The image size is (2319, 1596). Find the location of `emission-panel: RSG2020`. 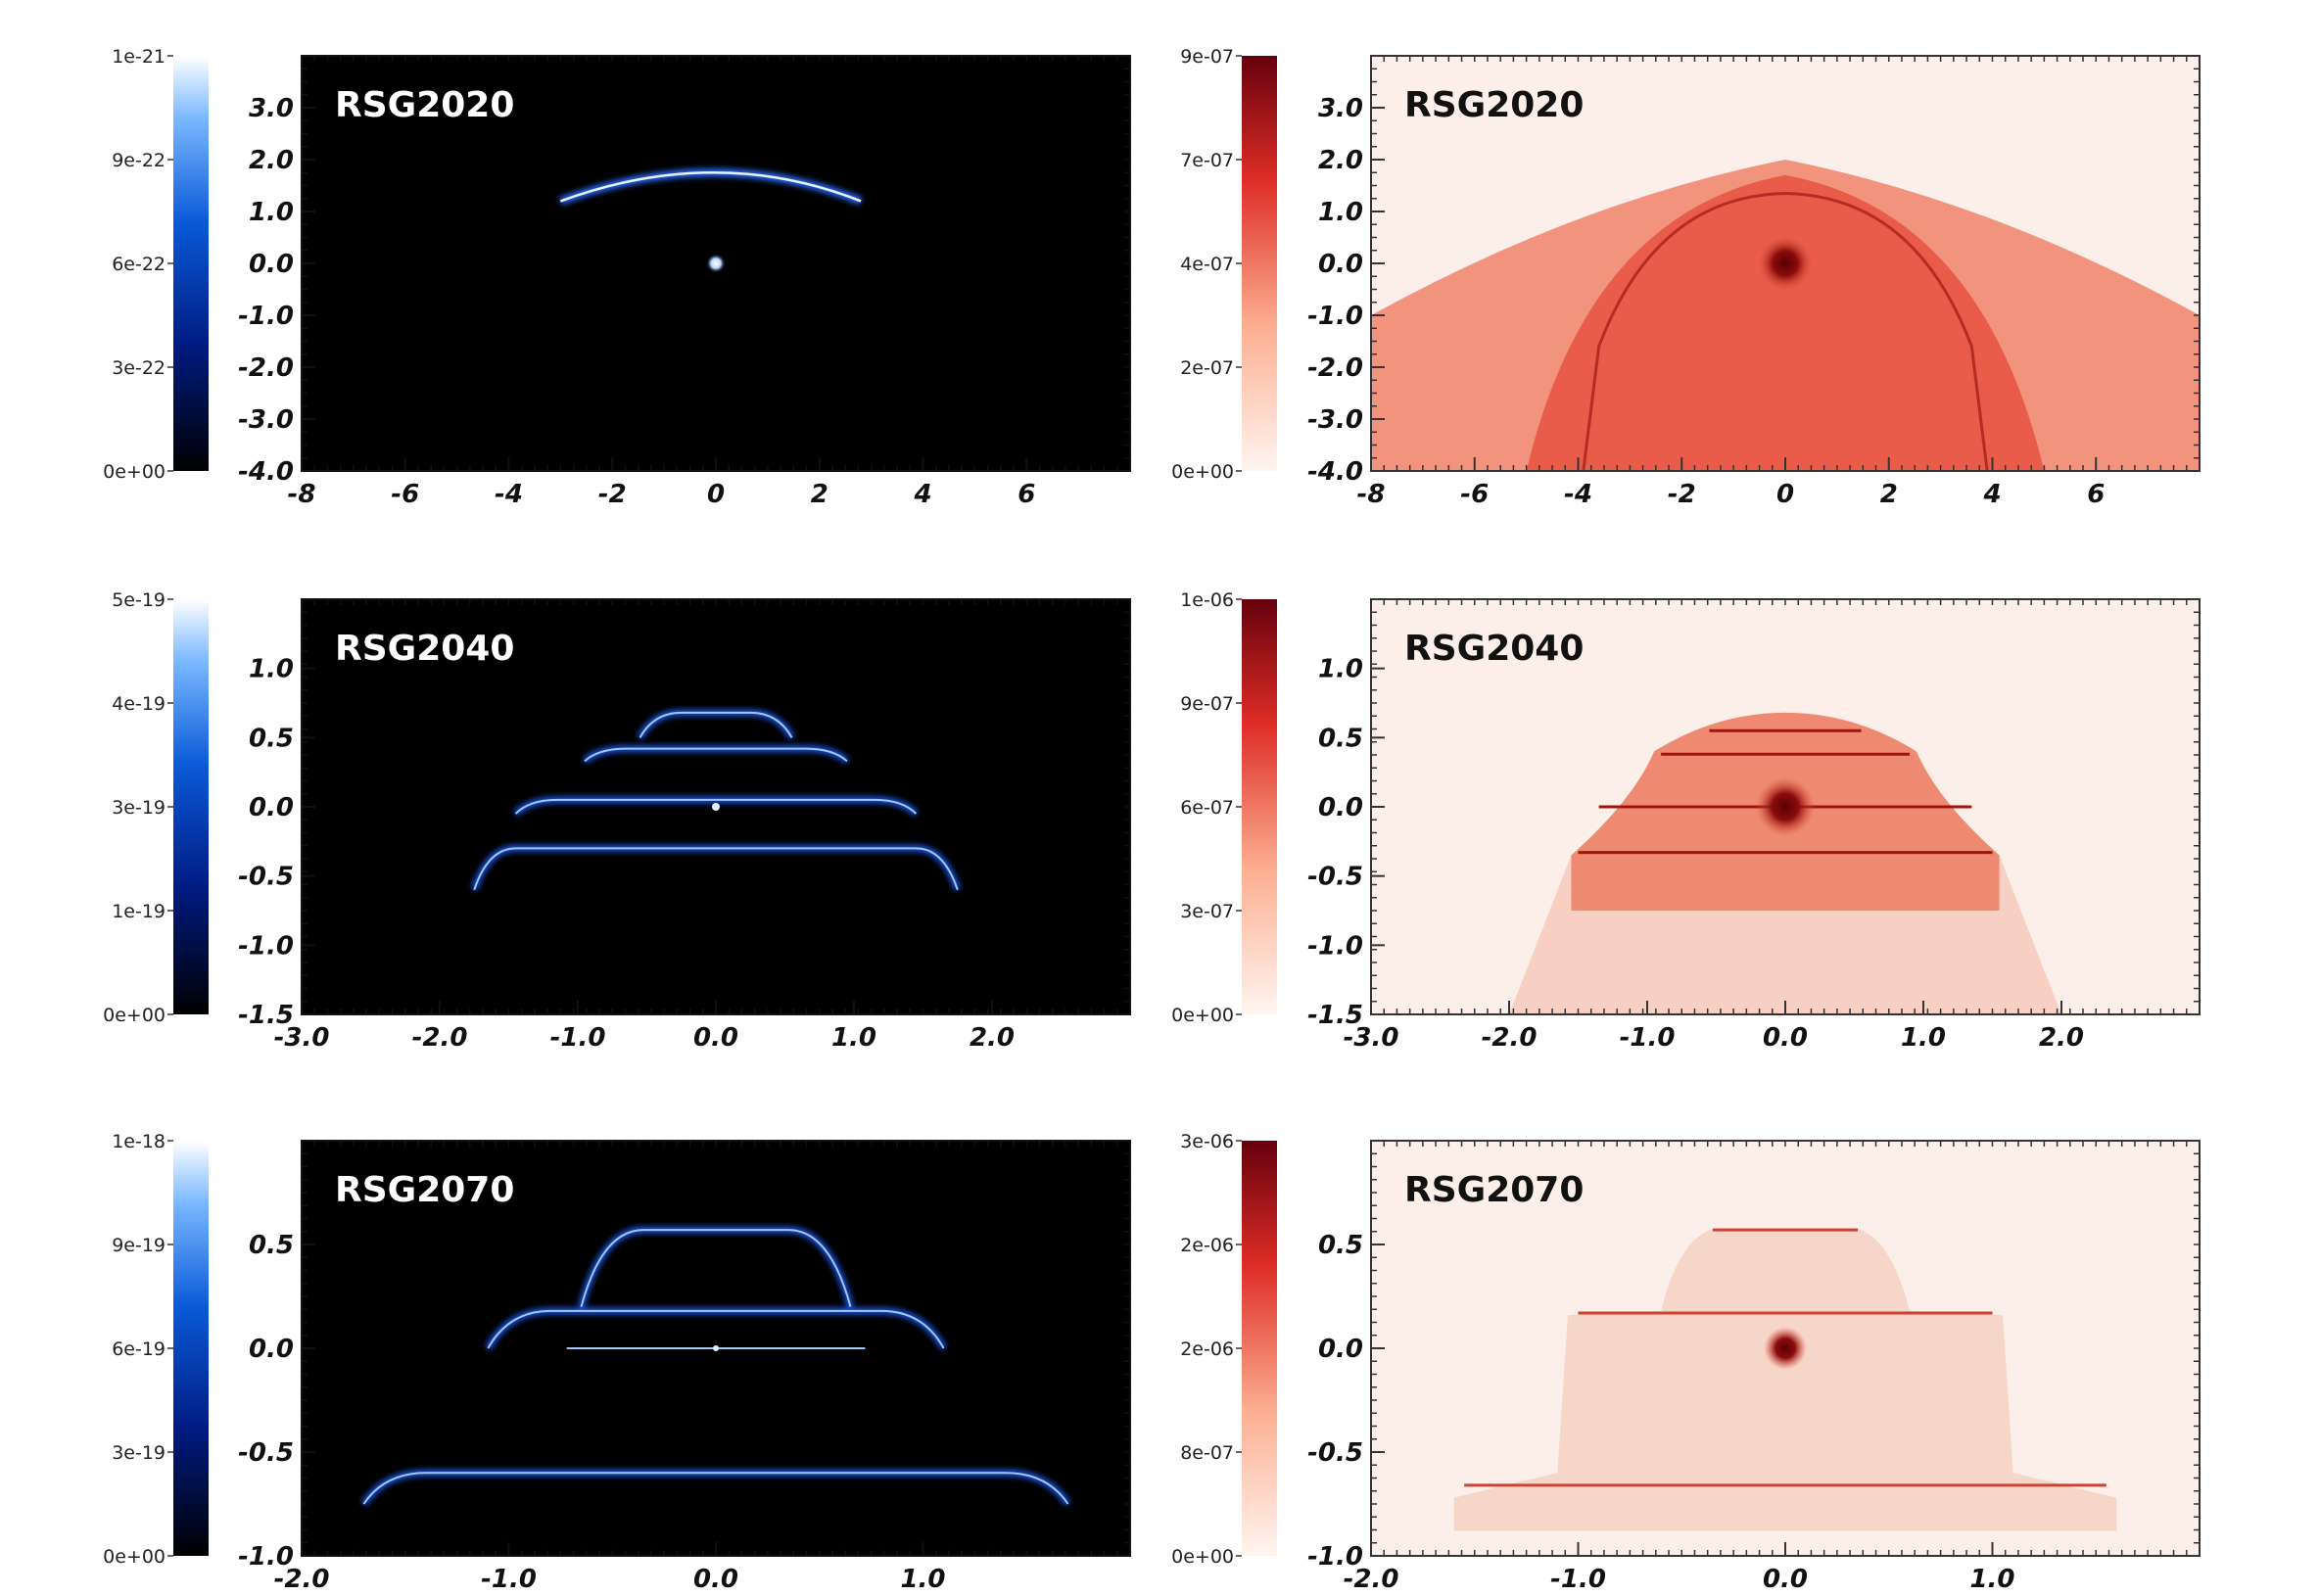

emission-panel: RSG2020 is located at coordinates (716, 263).